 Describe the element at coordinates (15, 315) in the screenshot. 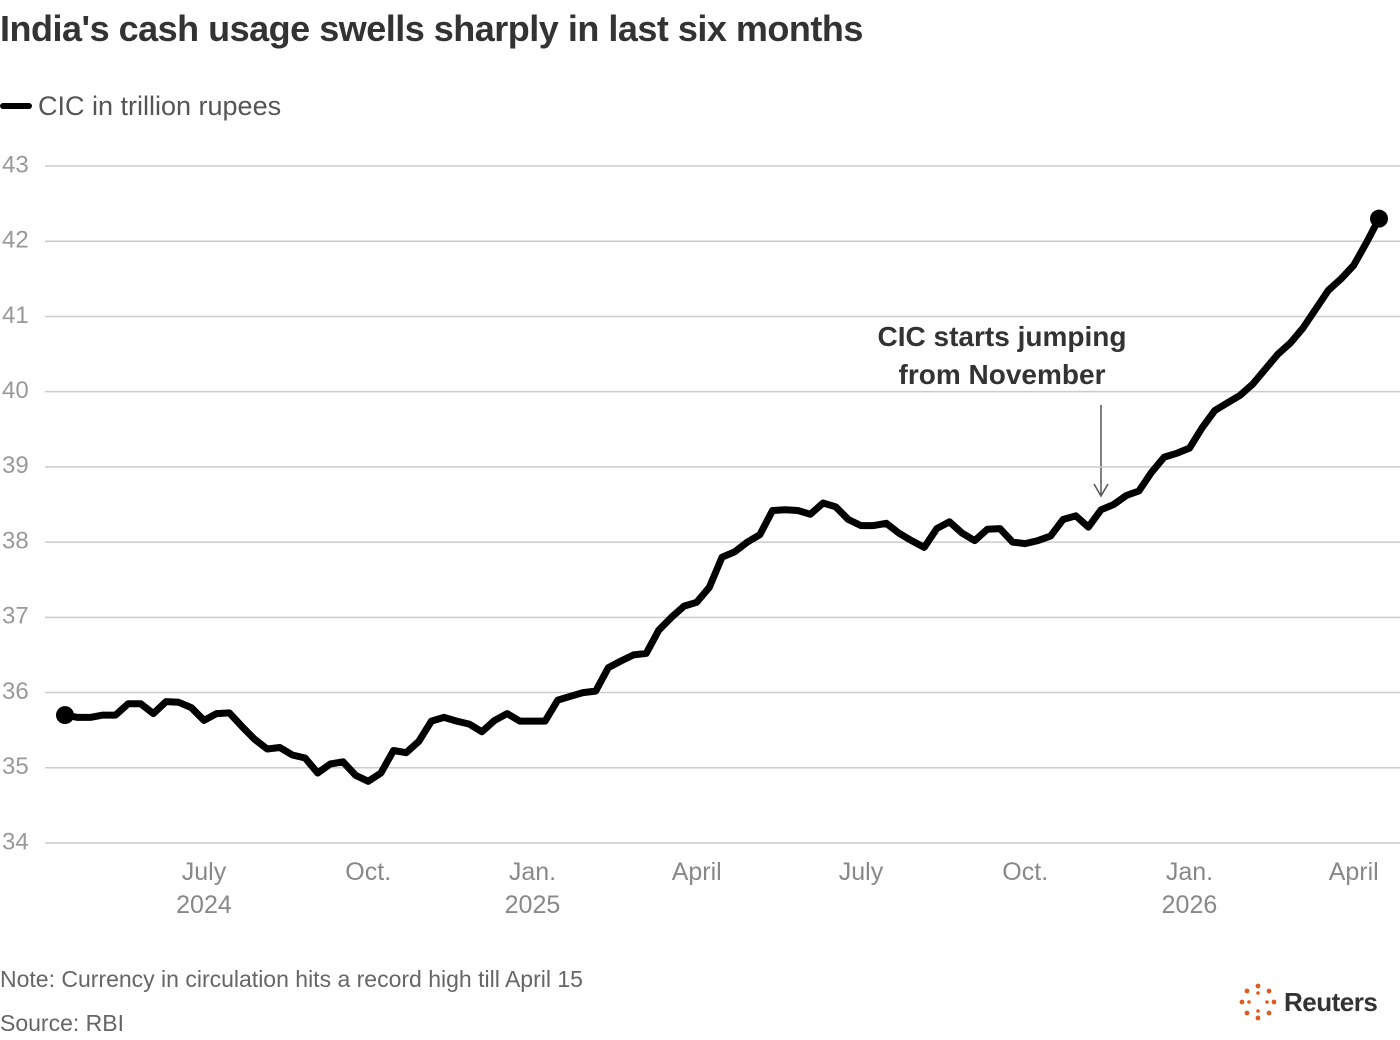

I see `y-tick-label: 41` at that location.